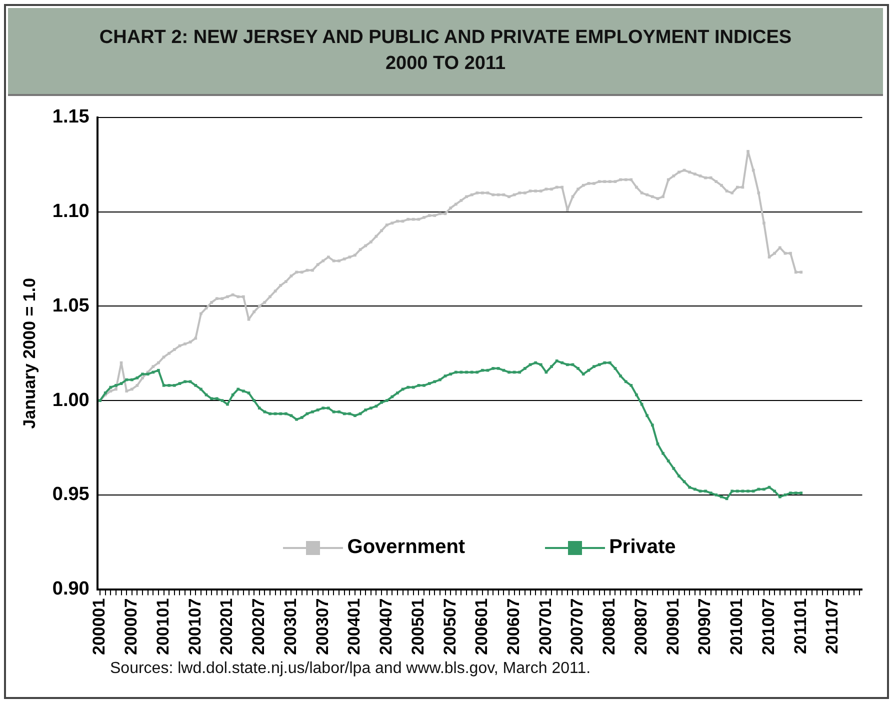  What do you see at coordinates (71, 305) in the screenshot?
I see `y-tick-label: 1.05` at bounding box center [71, 305].